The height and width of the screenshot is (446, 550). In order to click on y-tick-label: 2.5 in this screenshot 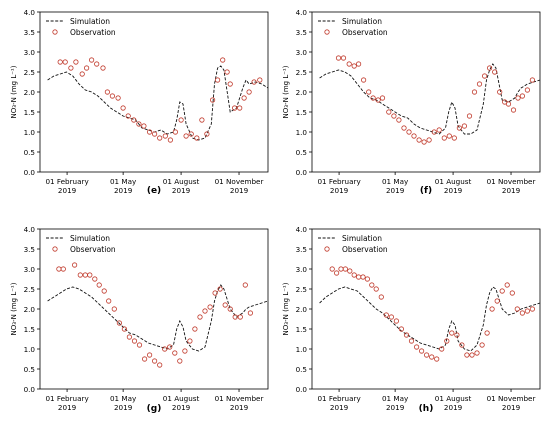, I will do `click(301, 289)`.